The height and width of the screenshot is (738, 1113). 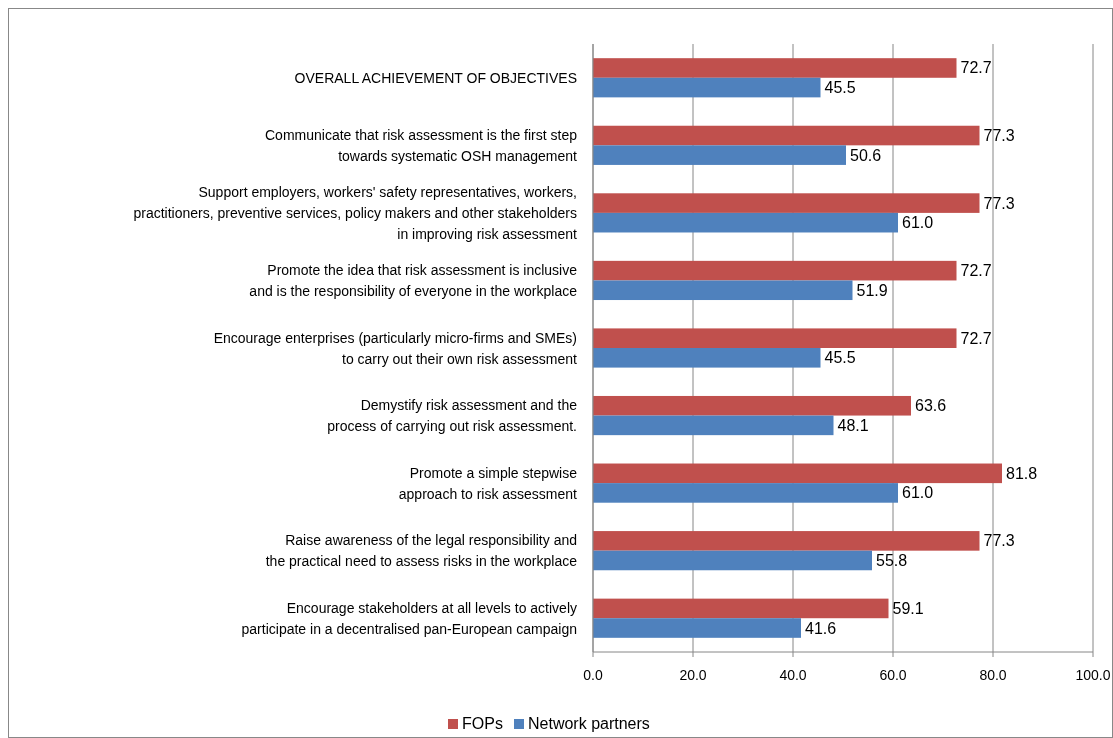 What do you see at coordinates (435, 77) in the screenshot?
I see `y-tick-label: OVERALL ACHIEVEMENT OF OBJECTIVES` at bounding box center [435, 77].